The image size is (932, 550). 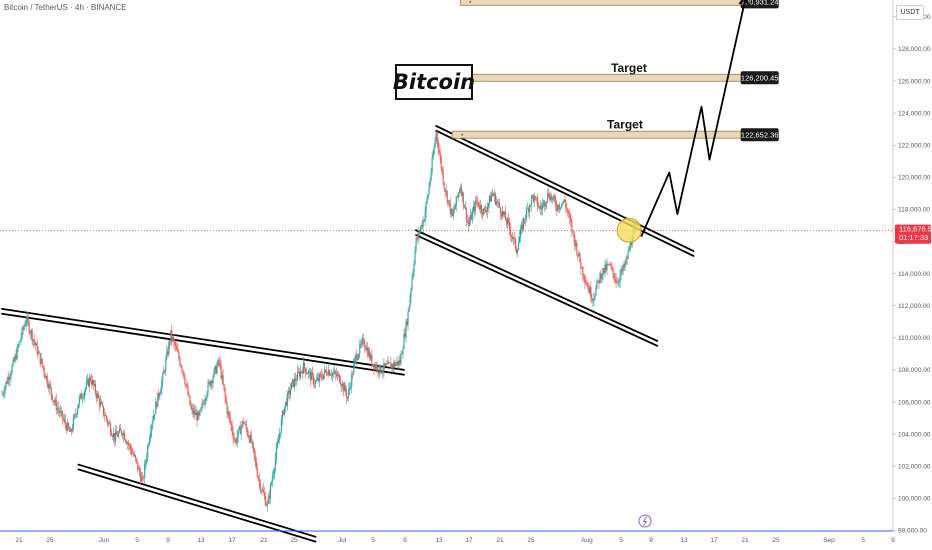 What do you see at coordinates (914, 274) in the screenshot?
I see `price-tick-label: 114,000.00` at bounding box center [914, 274].